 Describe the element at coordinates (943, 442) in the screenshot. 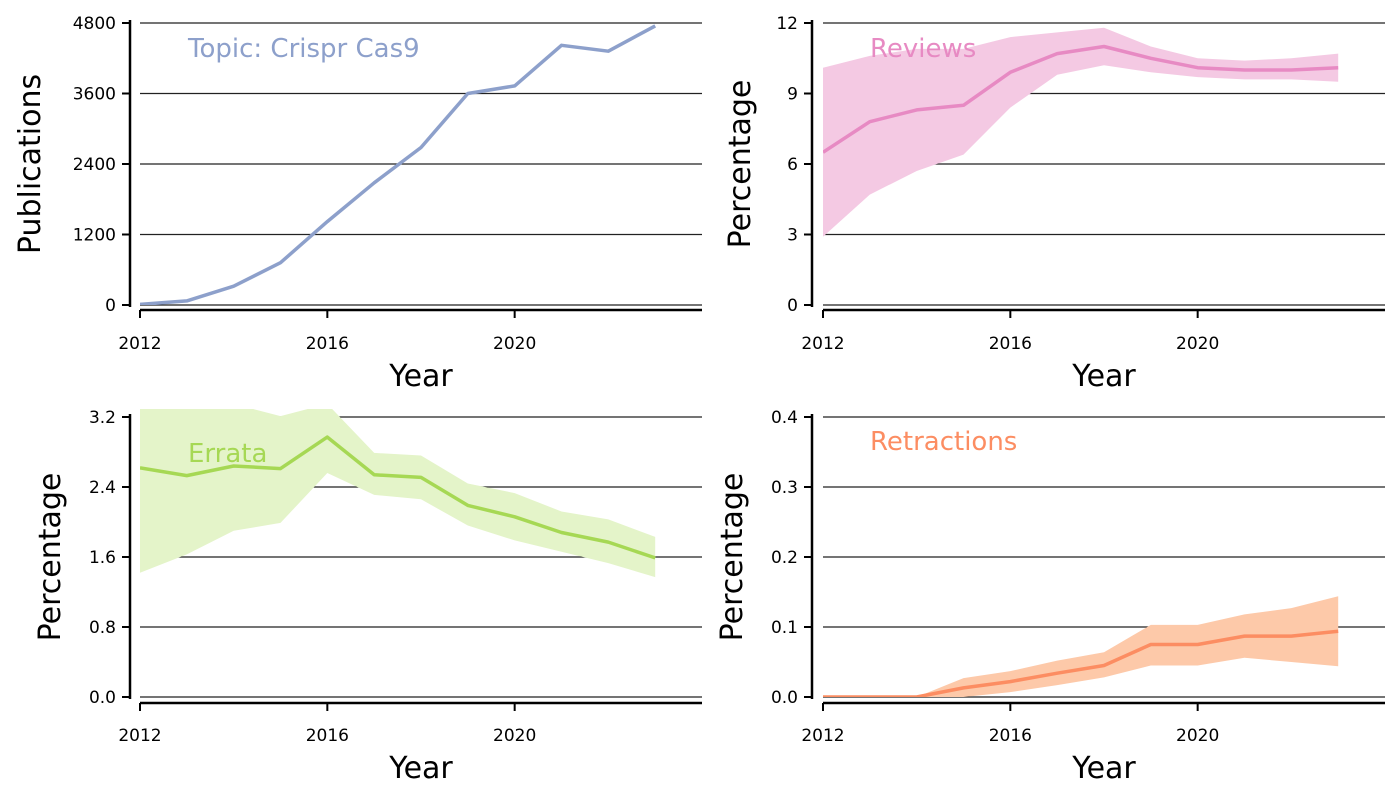

I see `panel-annotation: Retractions` at that location.